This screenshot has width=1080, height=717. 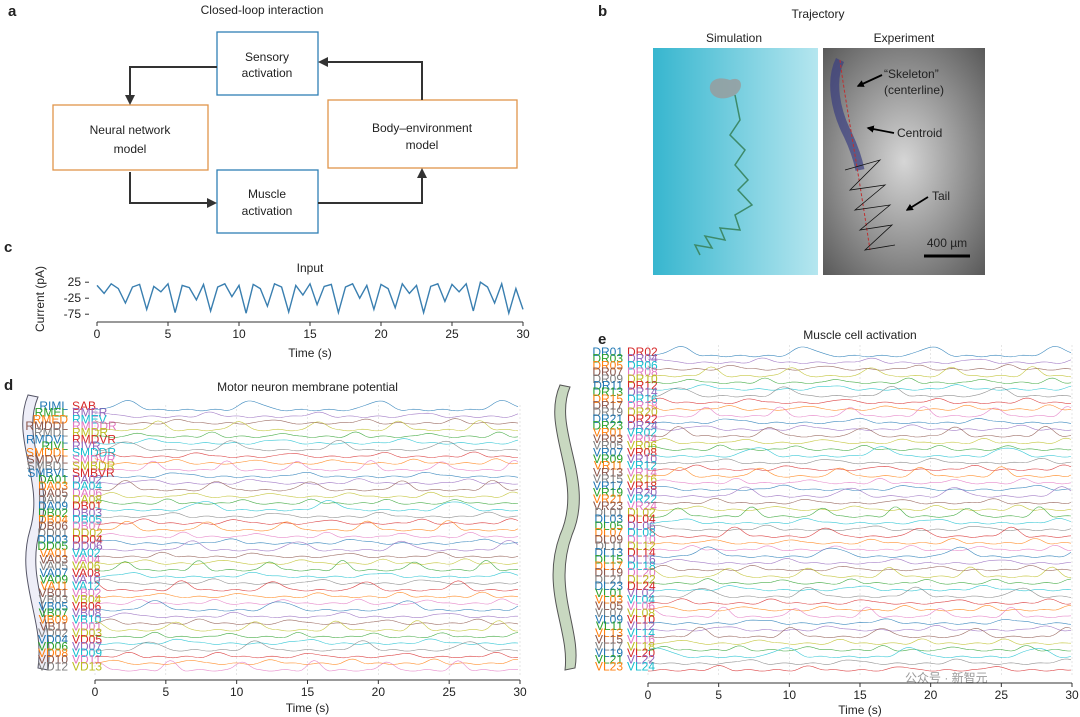 I want to click on trace-label: VL09, so click(x=609, y=620).